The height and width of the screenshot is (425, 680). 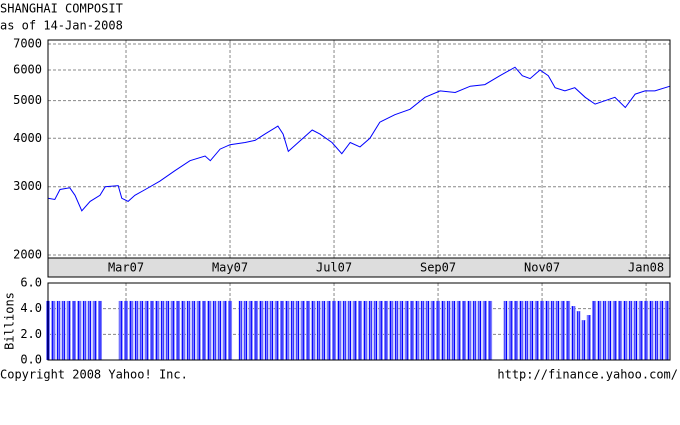 I want to click on date-band-frame, so click(x=359, y=267).